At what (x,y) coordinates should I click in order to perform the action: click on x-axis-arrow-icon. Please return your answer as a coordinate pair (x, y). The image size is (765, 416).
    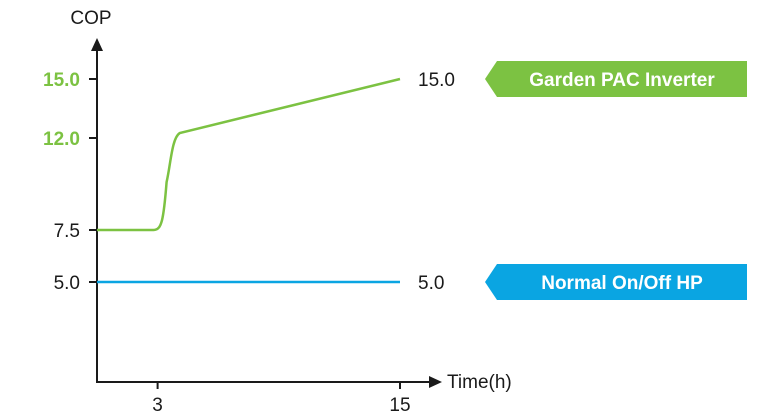
    Looking at the image, I should click on (435, 382).